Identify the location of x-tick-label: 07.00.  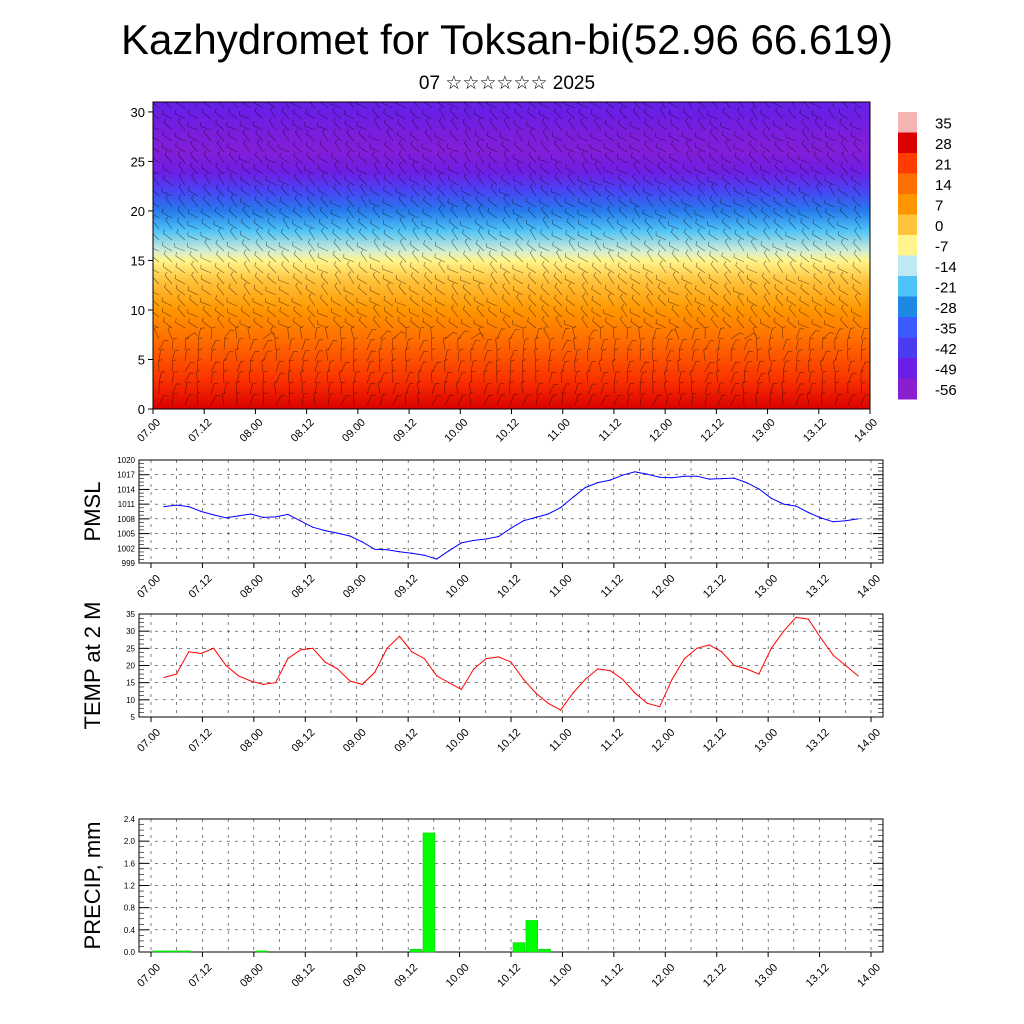
(149, 976).